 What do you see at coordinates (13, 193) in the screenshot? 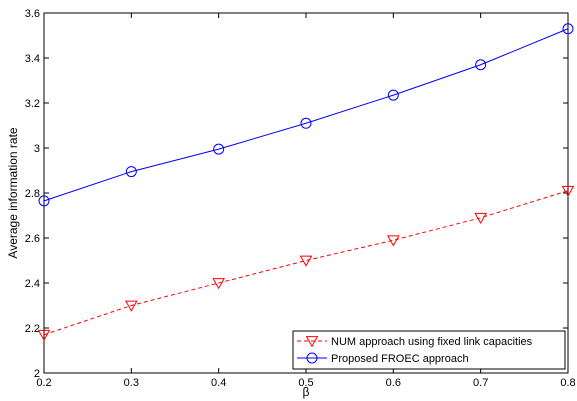
I see `y-axis-label: Average information rate` at bounding box center [13, 193].